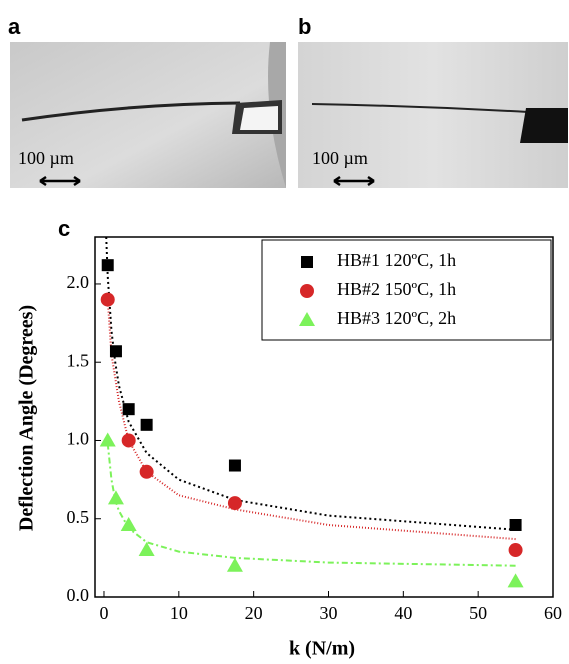 The width and height of the screenshot is (569, 664). I want to click on y-tick-label: 2.0, so click(78, 282).